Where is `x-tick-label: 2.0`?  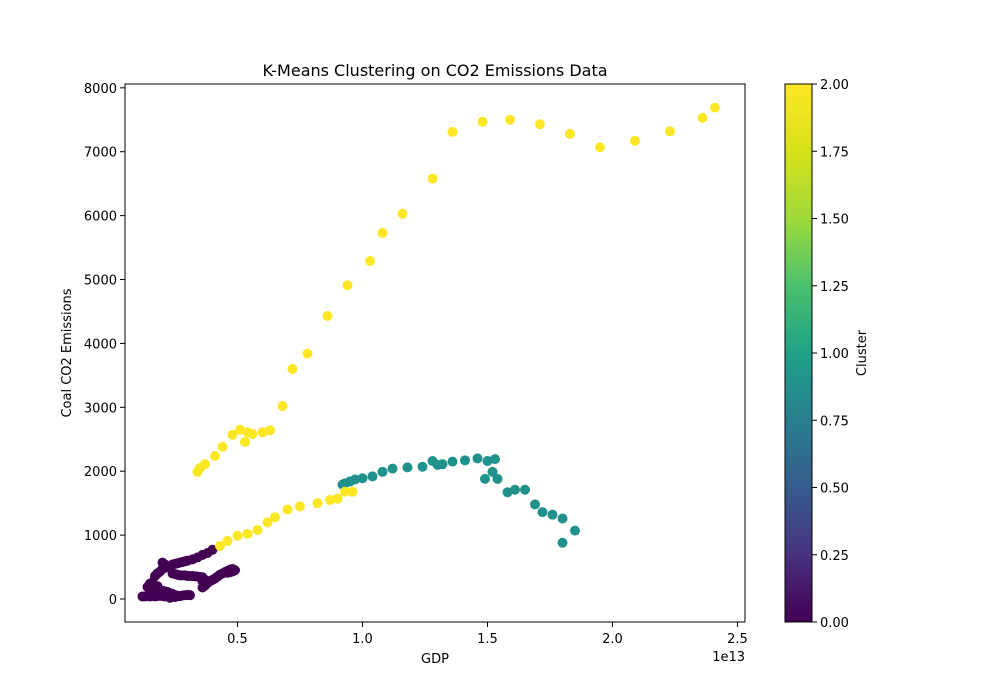 x-tick-label: 2.0 is located at coordinates (612, 639).